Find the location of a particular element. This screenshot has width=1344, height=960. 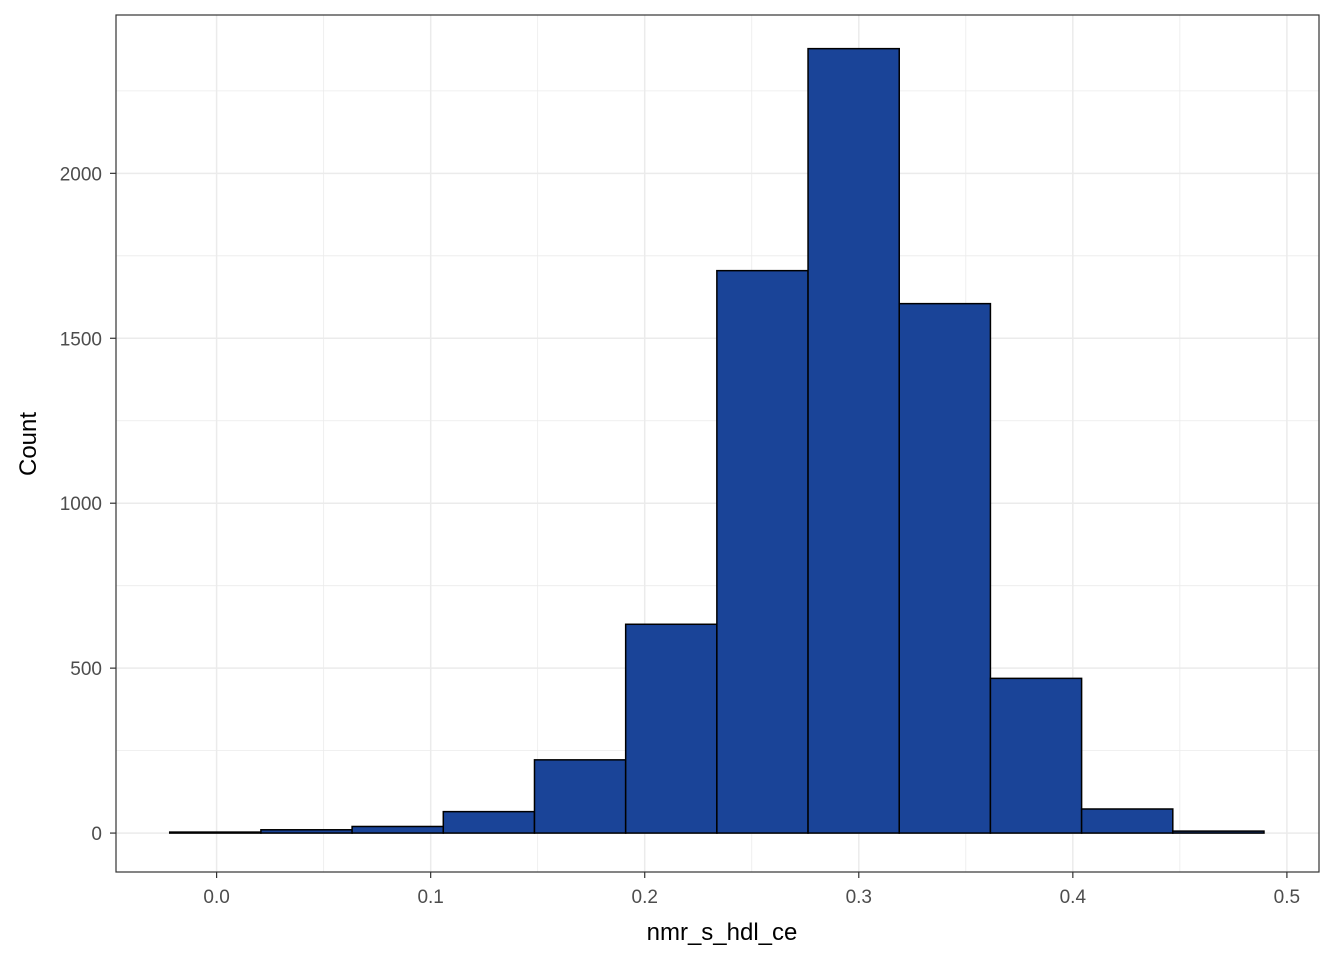

y-tick-label: 500 is located at coordinates (86, 669).